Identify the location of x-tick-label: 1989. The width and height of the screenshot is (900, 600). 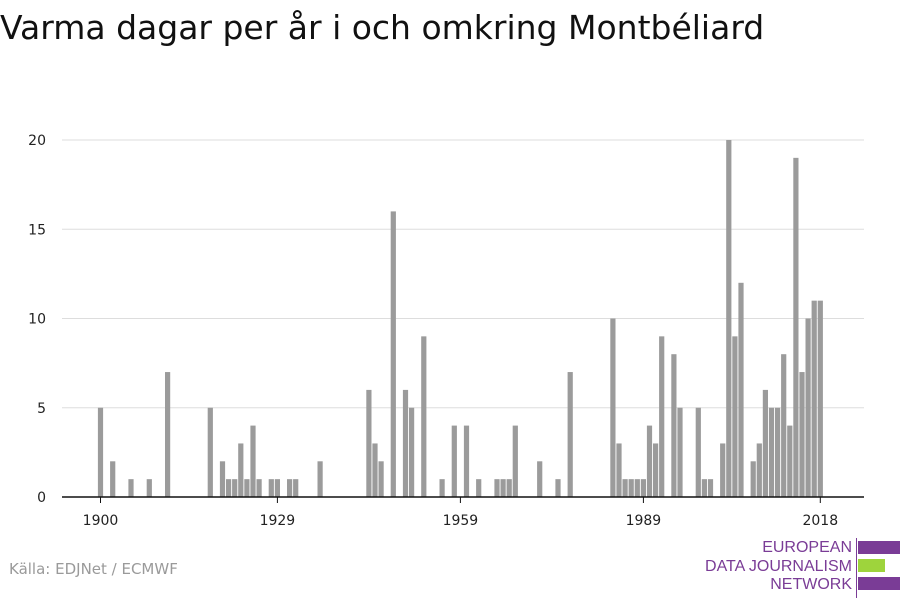
(644, 521).